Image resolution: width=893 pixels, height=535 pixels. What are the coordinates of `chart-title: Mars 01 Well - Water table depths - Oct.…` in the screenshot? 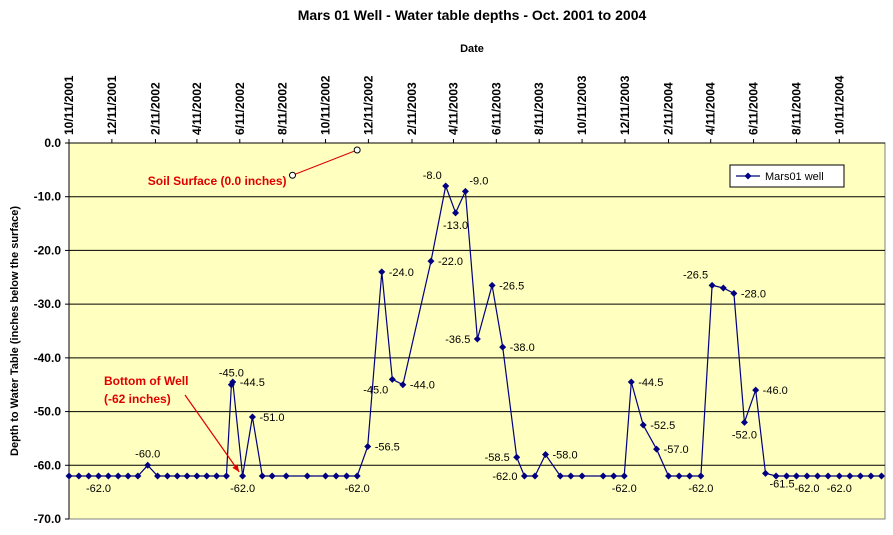 It's located at (472, 15).